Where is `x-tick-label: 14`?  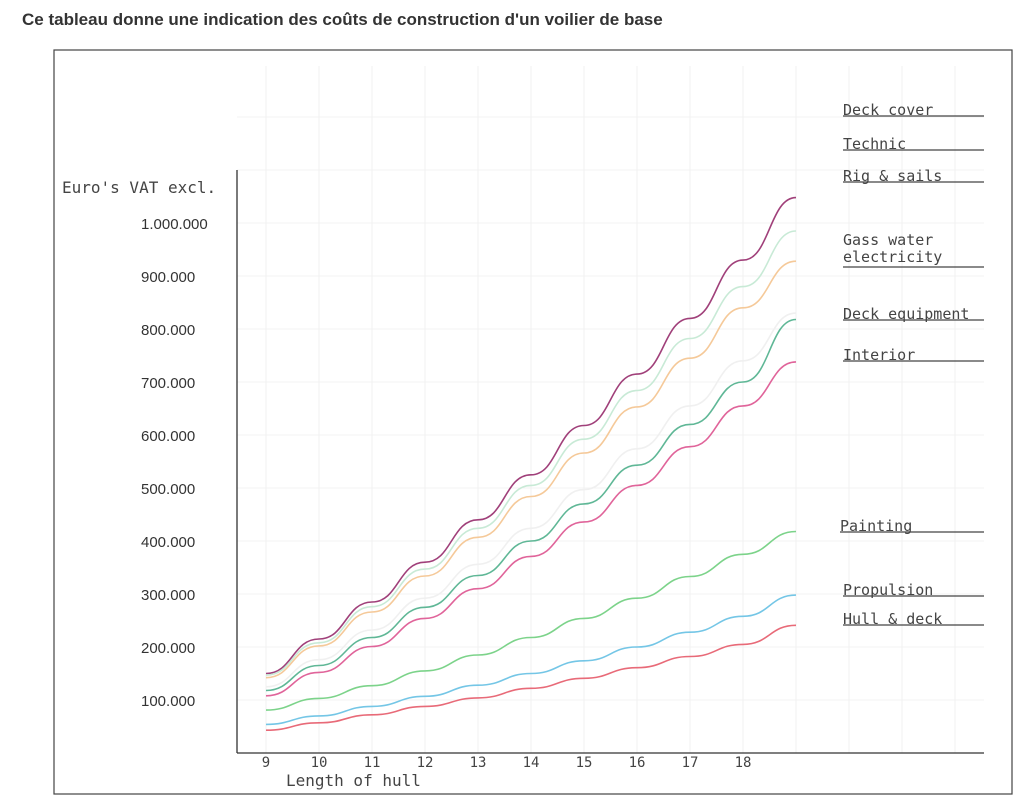 x-tick-label: 14 is located at coordinates (531, 763).